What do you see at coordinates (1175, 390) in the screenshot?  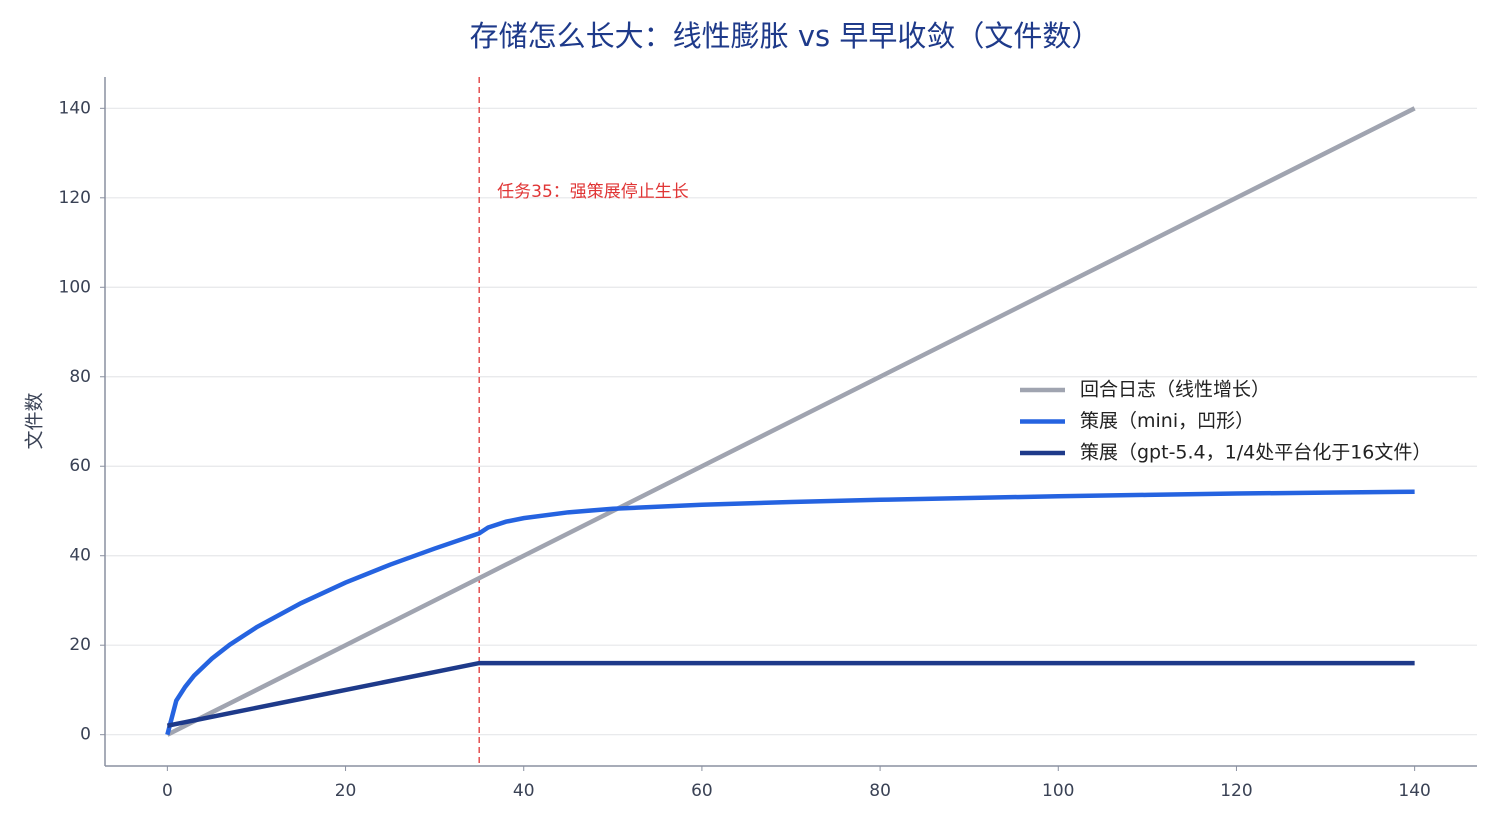 I see `legend-label: 回合日志（线性增长）` at bounding box center [1175, 390].